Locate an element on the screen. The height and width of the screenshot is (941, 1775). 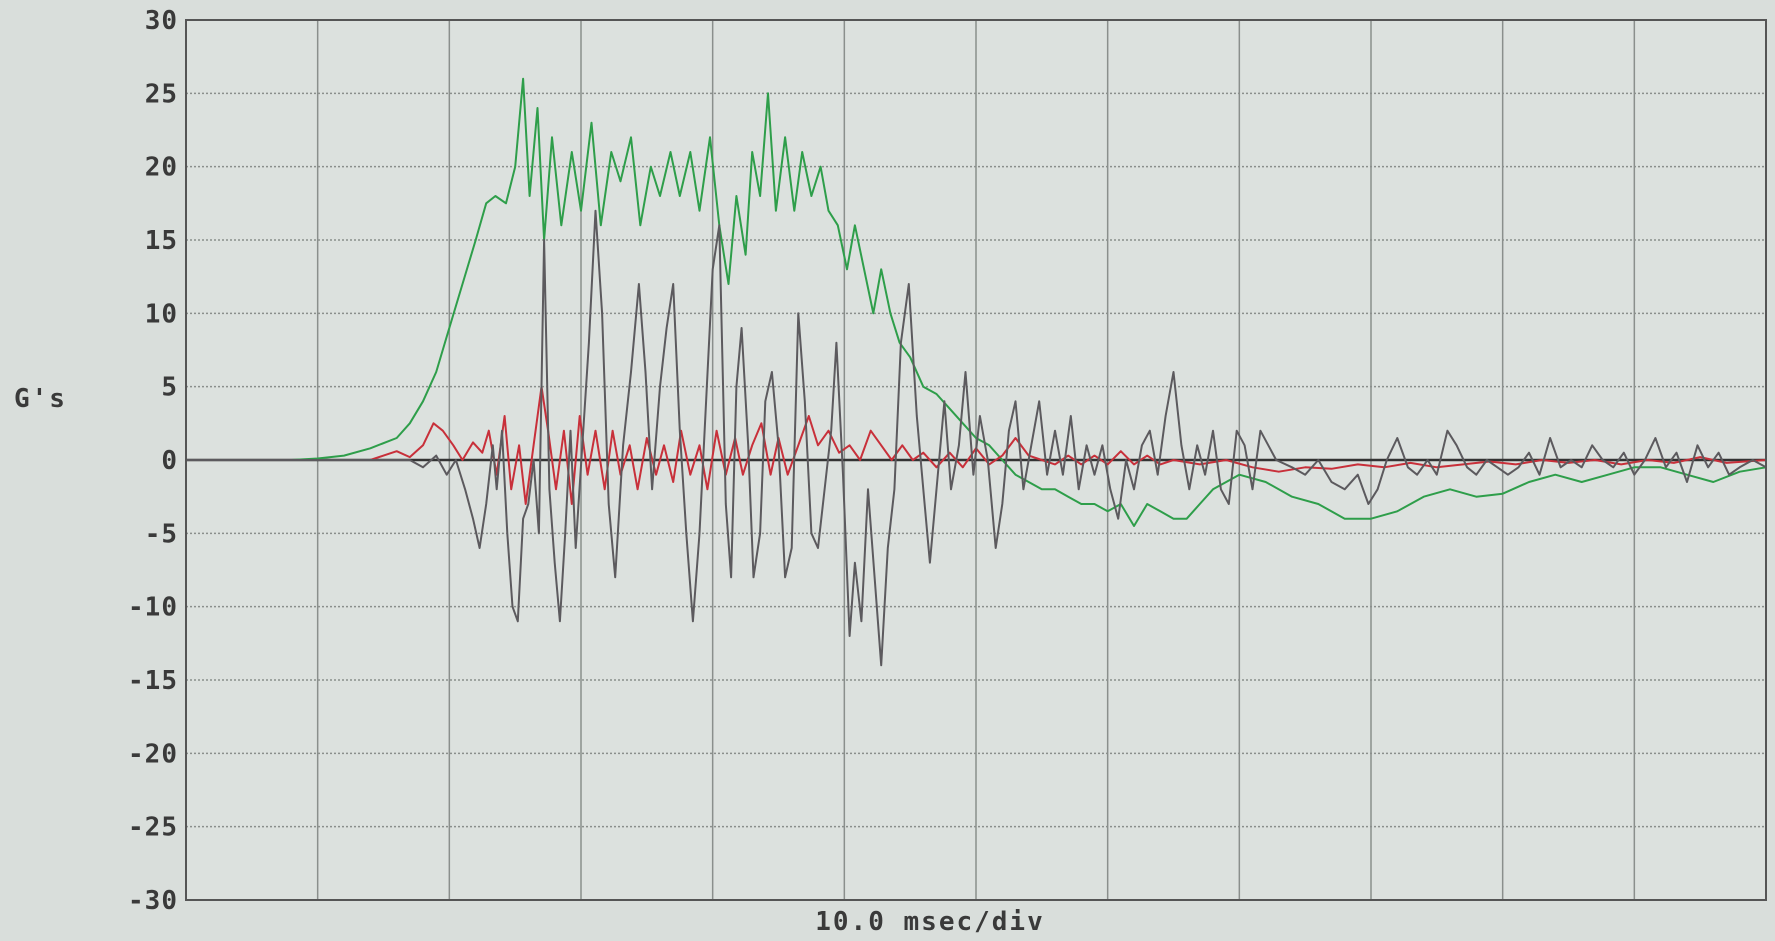
y-axis-label: G's is located at coordinates (40, 399).